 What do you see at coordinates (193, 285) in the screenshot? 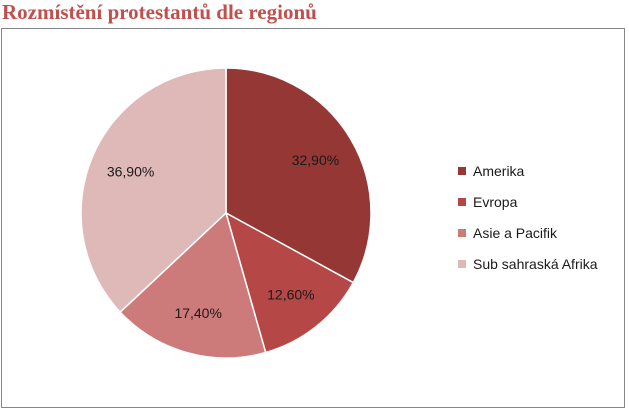
I see `pie-slice-asie-a-pacifik` at bounding box center [193, 285].